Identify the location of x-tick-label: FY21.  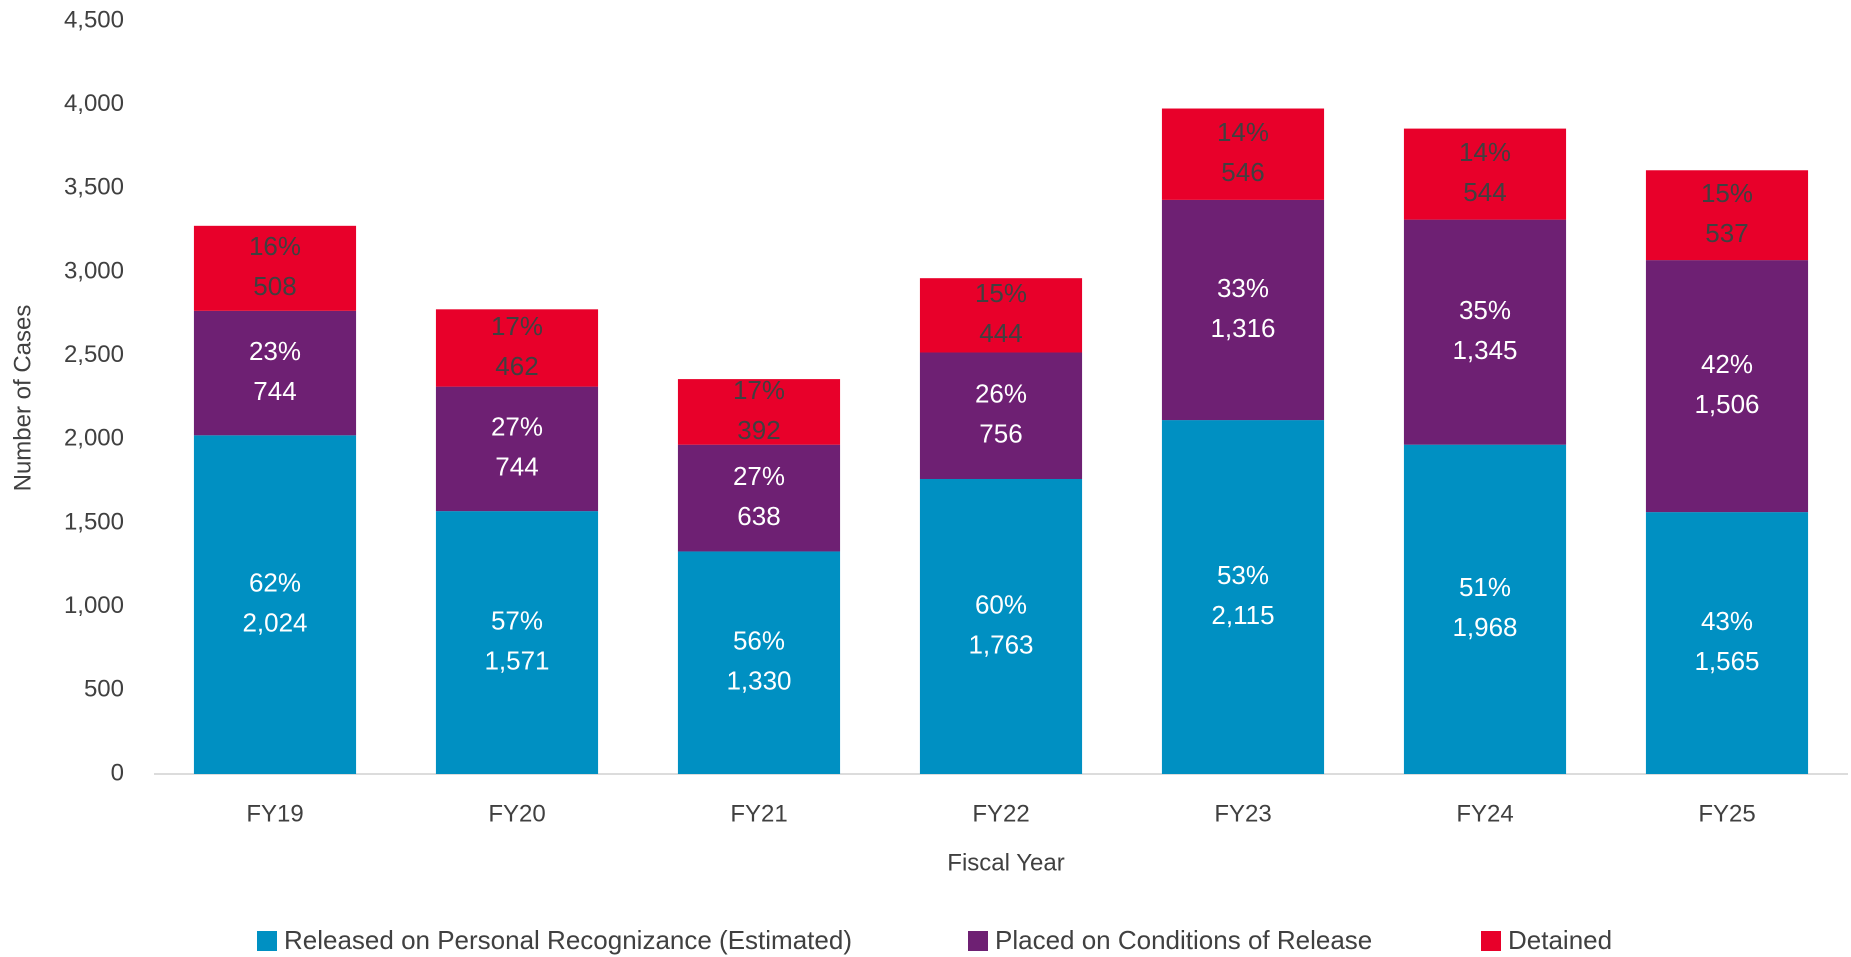
(758, 813).